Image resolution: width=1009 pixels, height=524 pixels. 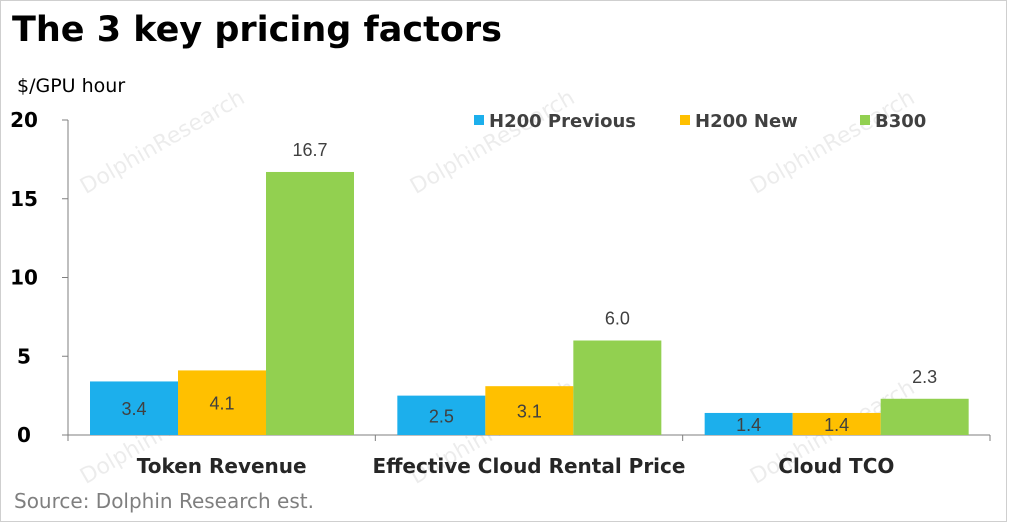 What do you see at coordinates (746, 121) in the screenshot?
I see `legend-label: H200 New` at bounding box center [746, 121].